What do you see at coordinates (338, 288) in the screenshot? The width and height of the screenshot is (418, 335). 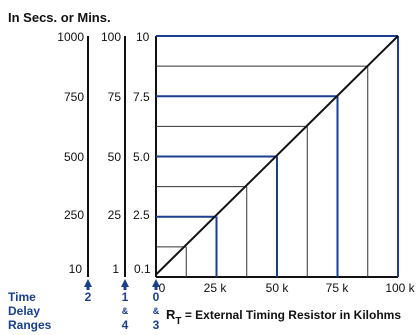 I see `x-tick-75k: 75 k` at bounding box center [338, 288].